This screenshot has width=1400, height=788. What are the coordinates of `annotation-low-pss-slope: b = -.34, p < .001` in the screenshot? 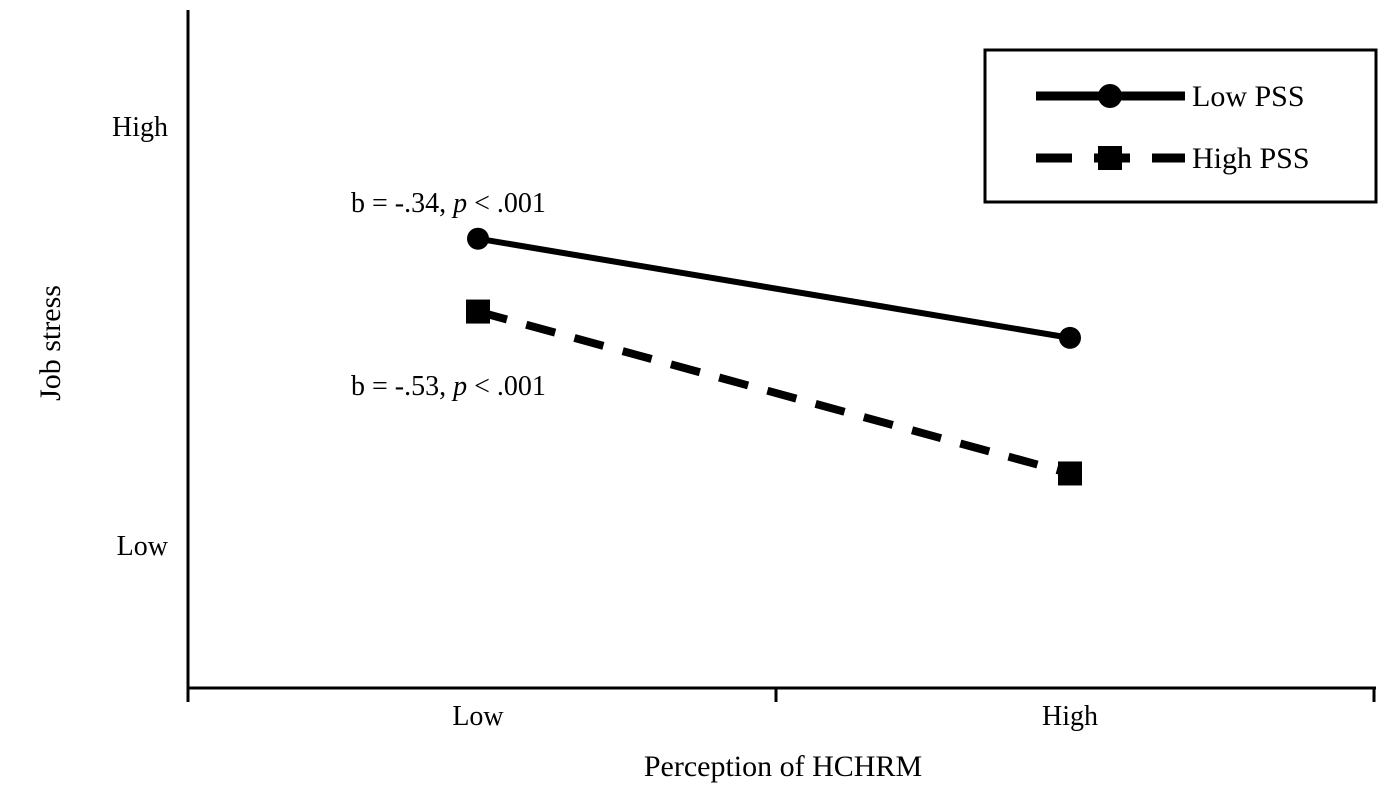 It's located at (448, 203).